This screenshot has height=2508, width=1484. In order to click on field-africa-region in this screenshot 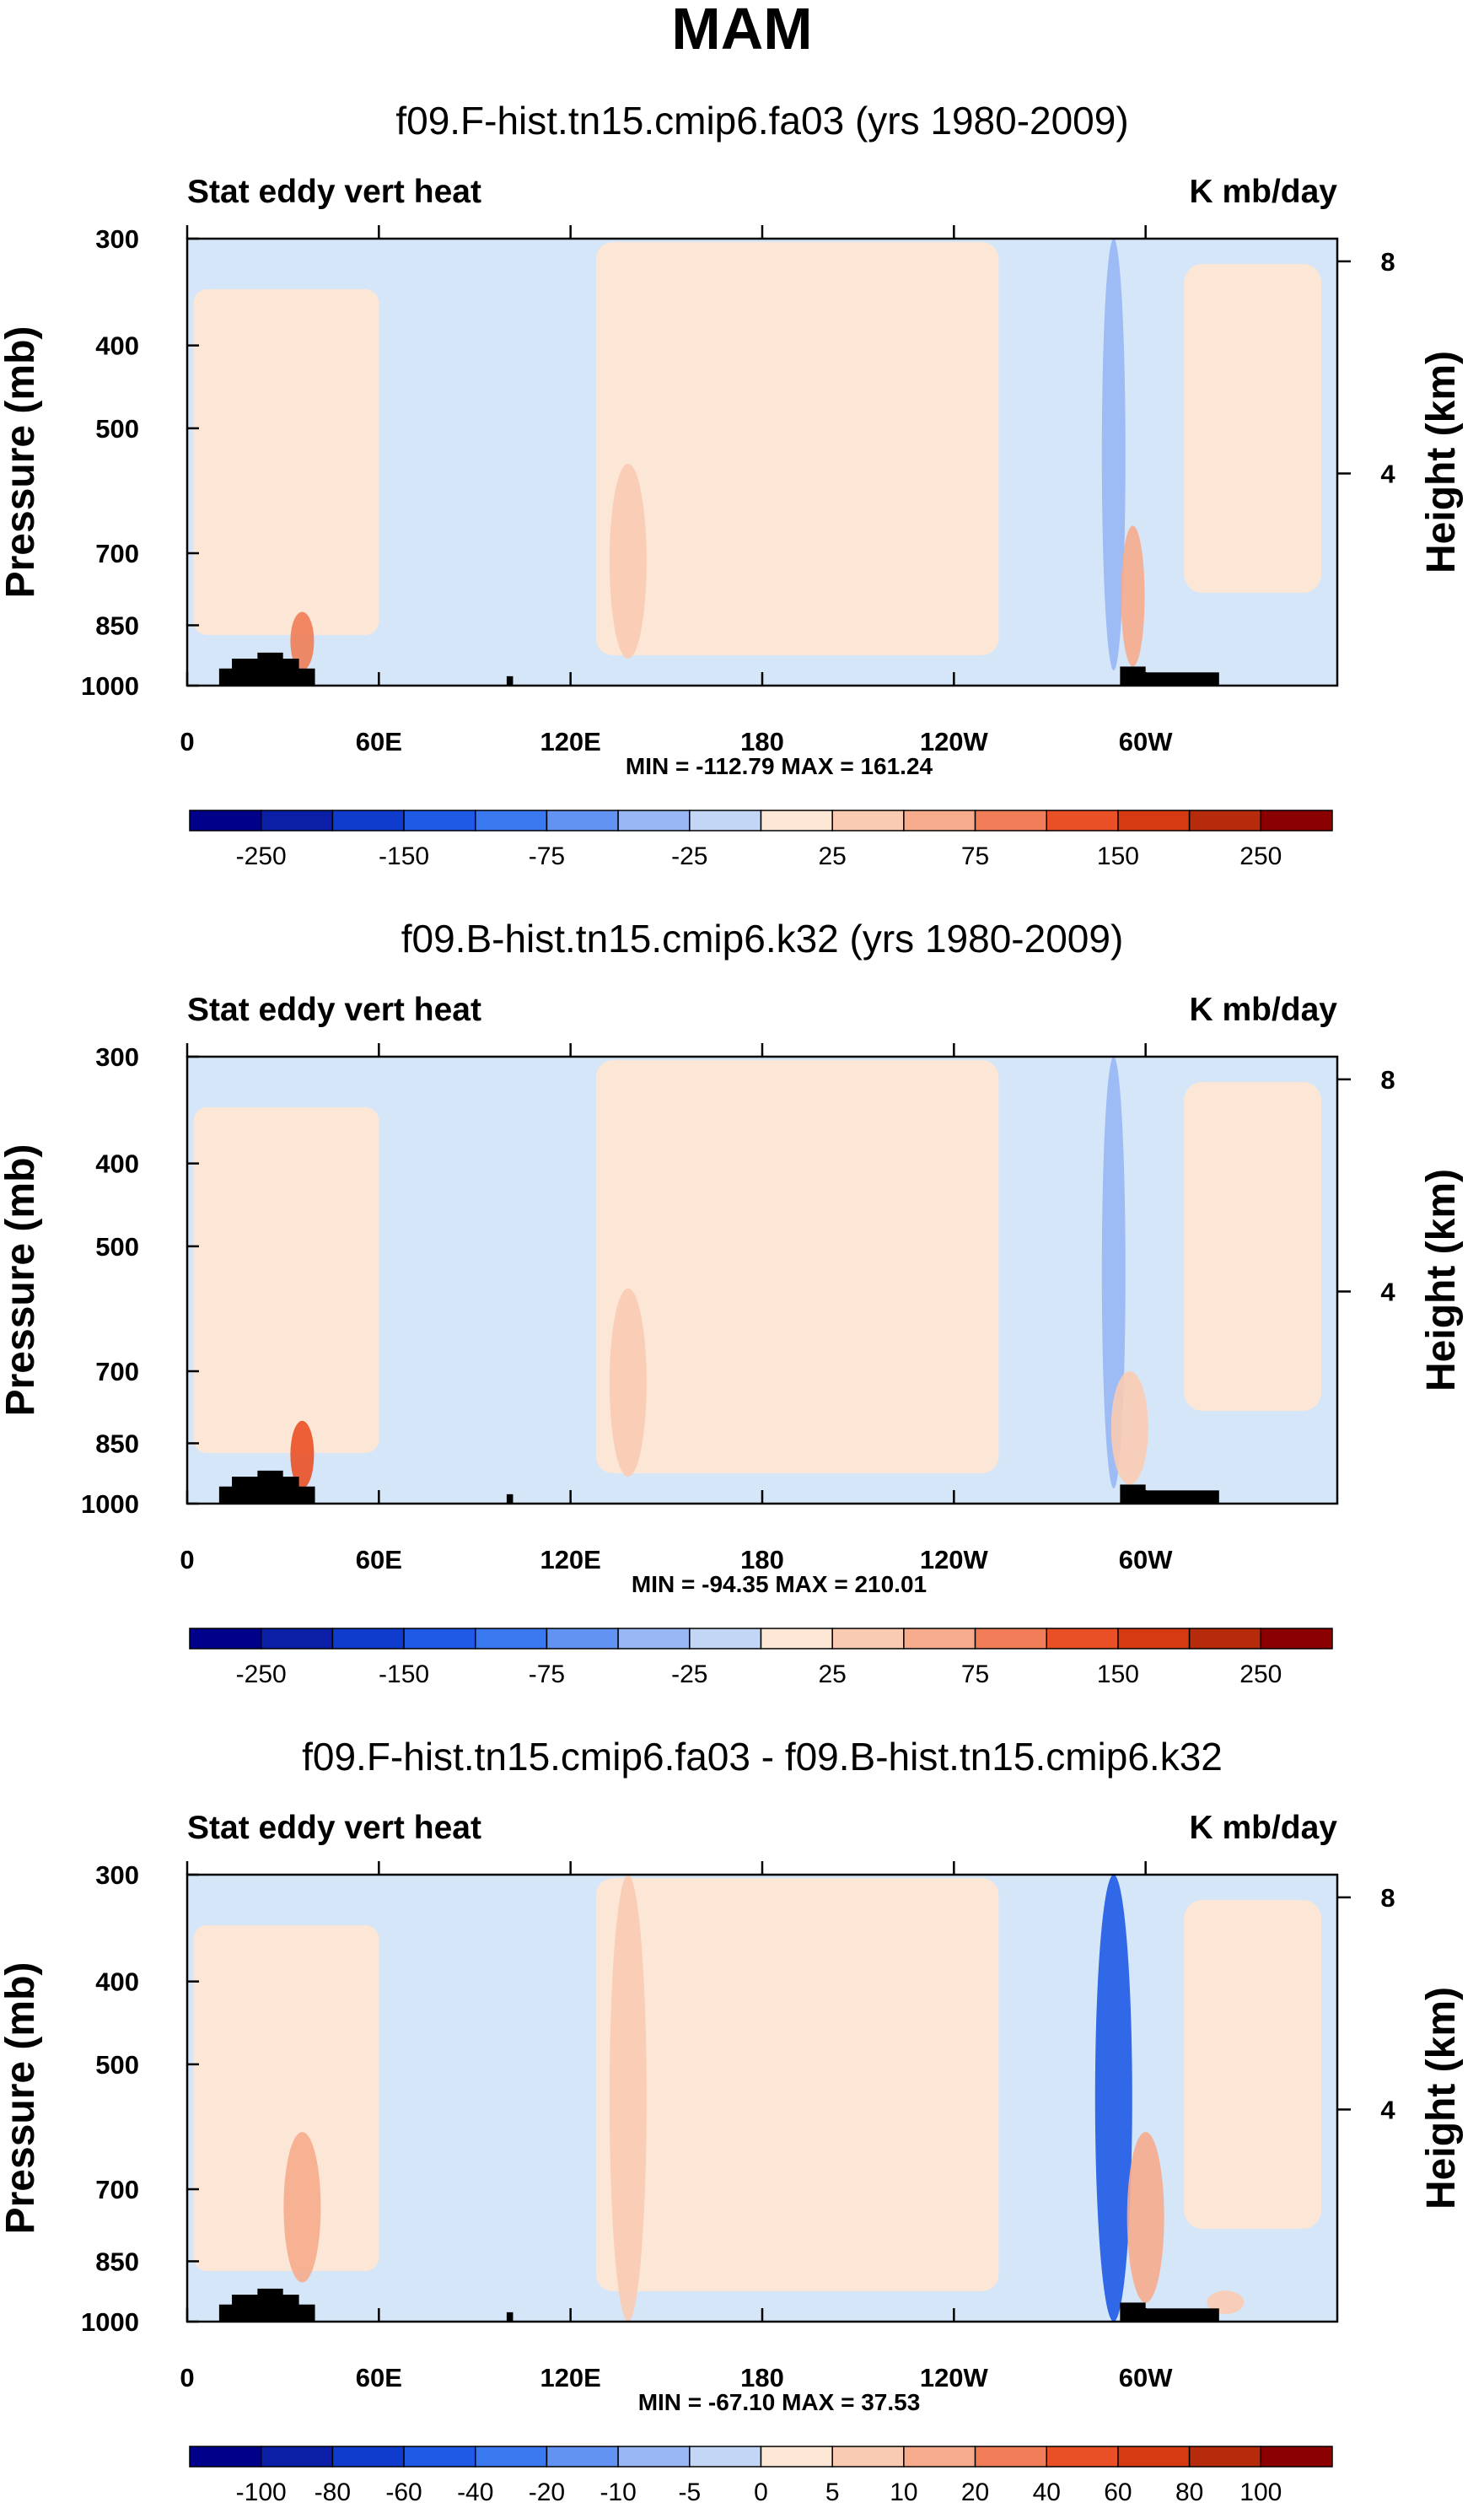, I will do `click(286, 462)`.